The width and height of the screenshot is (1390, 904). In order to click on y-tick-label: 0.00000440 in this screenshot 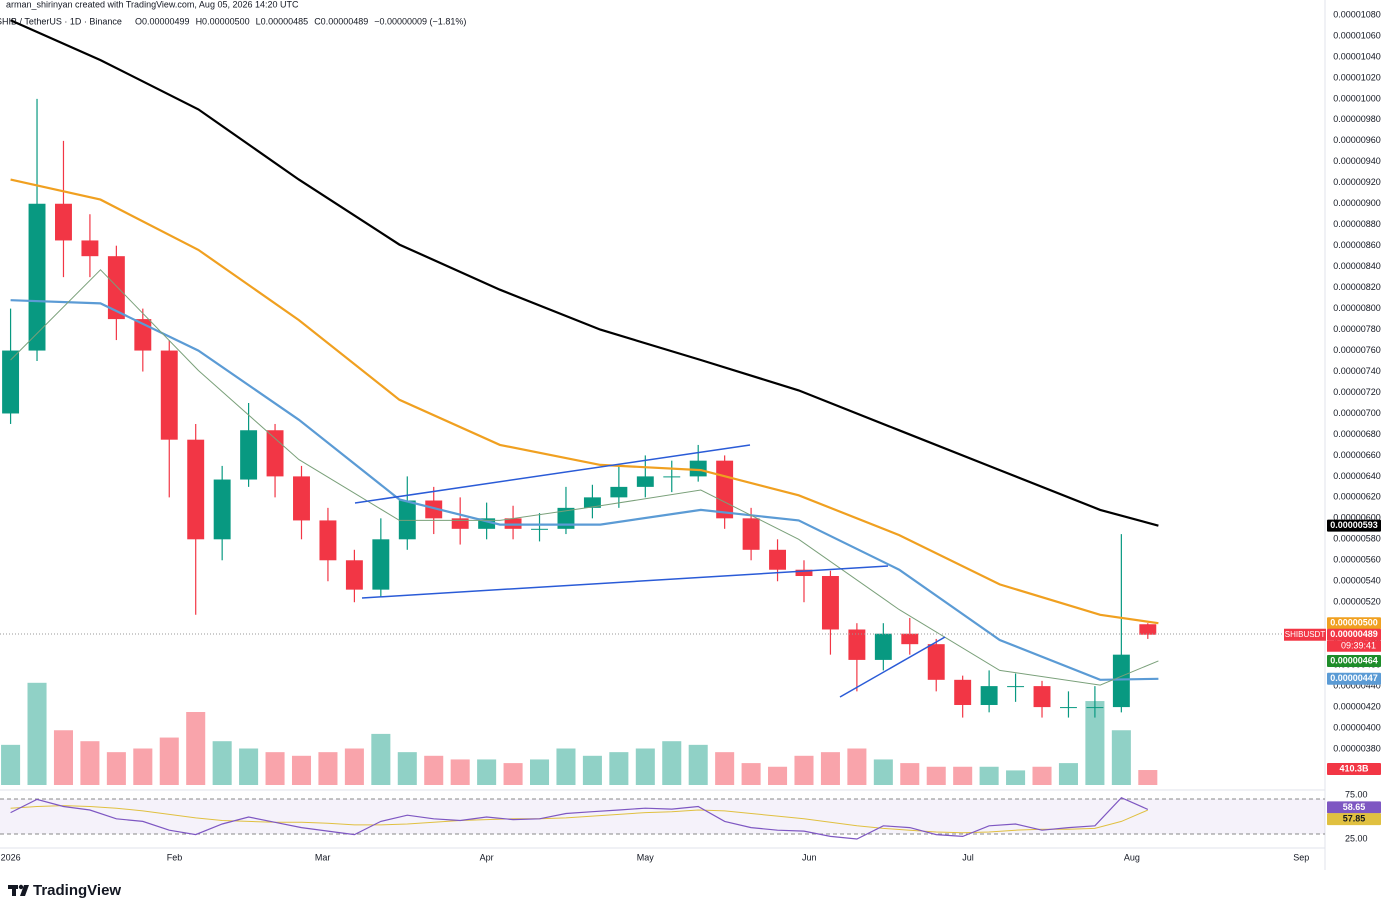, I will do `click(1357, 685)`.